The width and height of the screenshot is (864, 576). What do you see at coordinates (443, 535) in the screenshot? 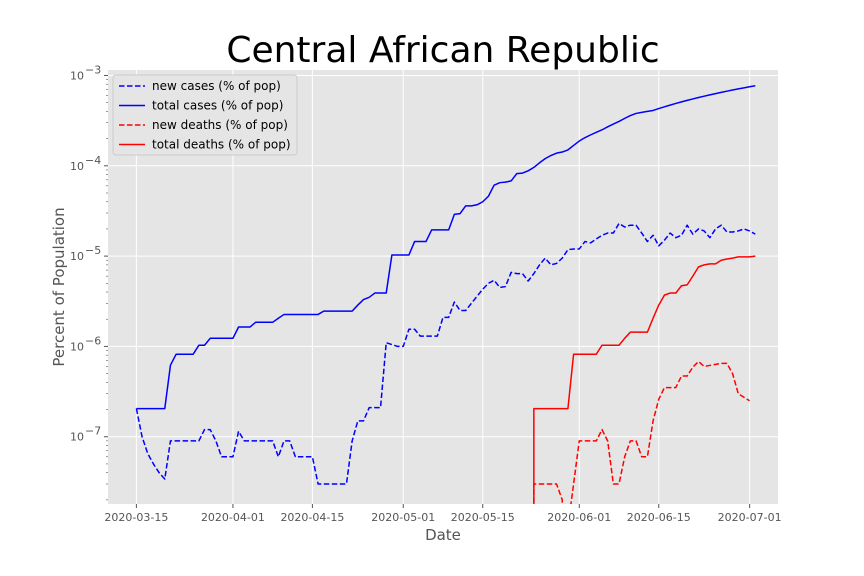
I see `x-axis-title: Date` at bounding box center [443, 535].